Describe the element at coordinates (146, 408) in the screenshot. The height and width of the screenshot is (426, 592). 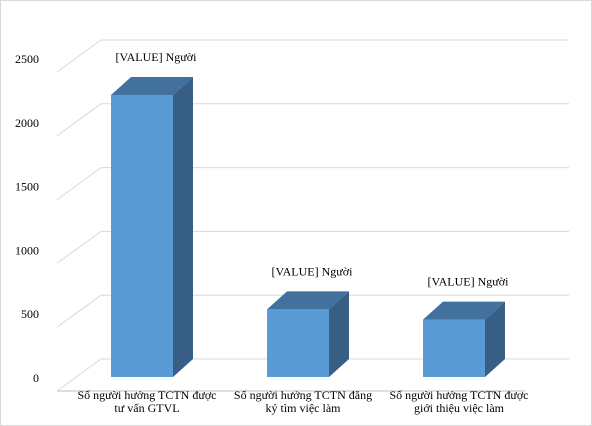
I see `category-label-line: tư vấn GTVL` at that location.